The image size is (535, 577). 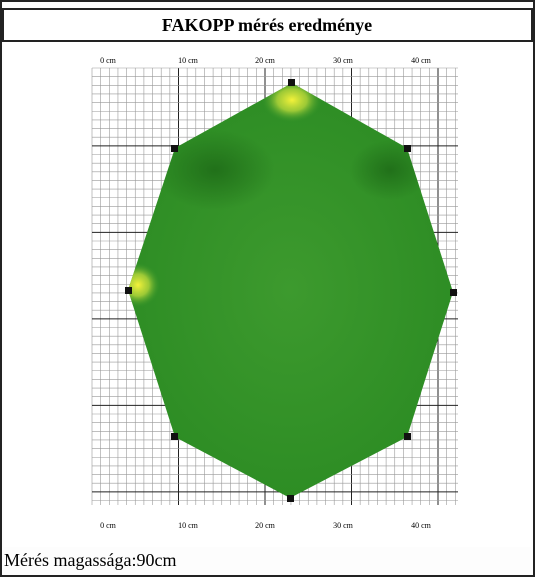 I want to click on footer: Mérés magassága:90cm, so click(x=90, y=560).